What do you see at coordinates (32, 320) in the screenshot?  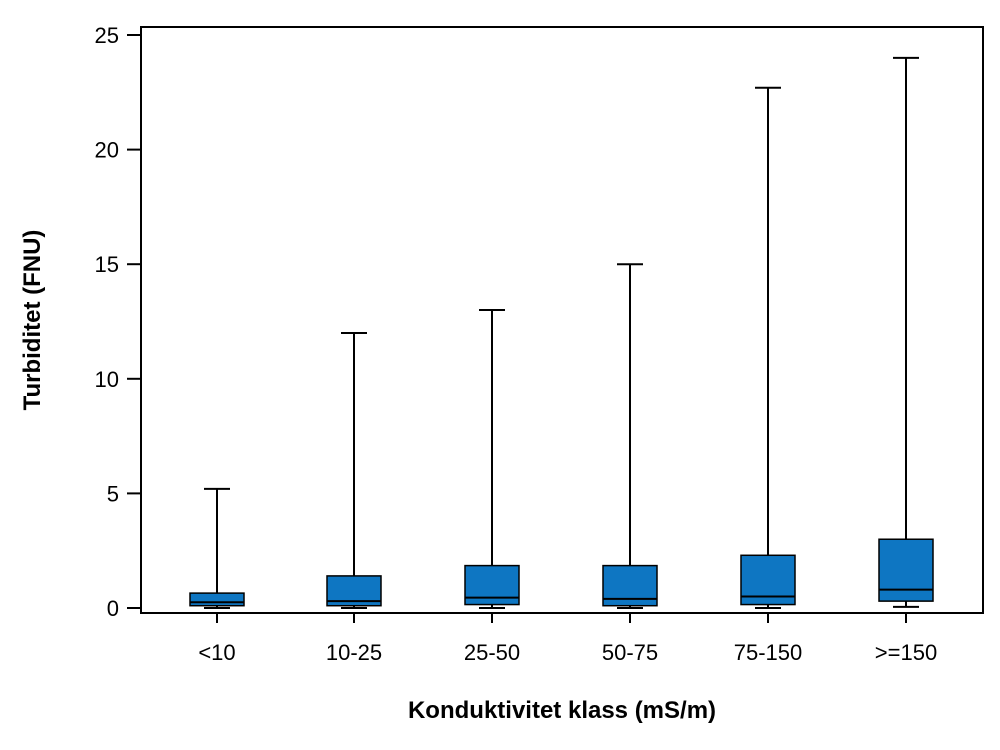 I see `y-axis-title: Turbiditet (FNU)` at bounding box center [32, 320].